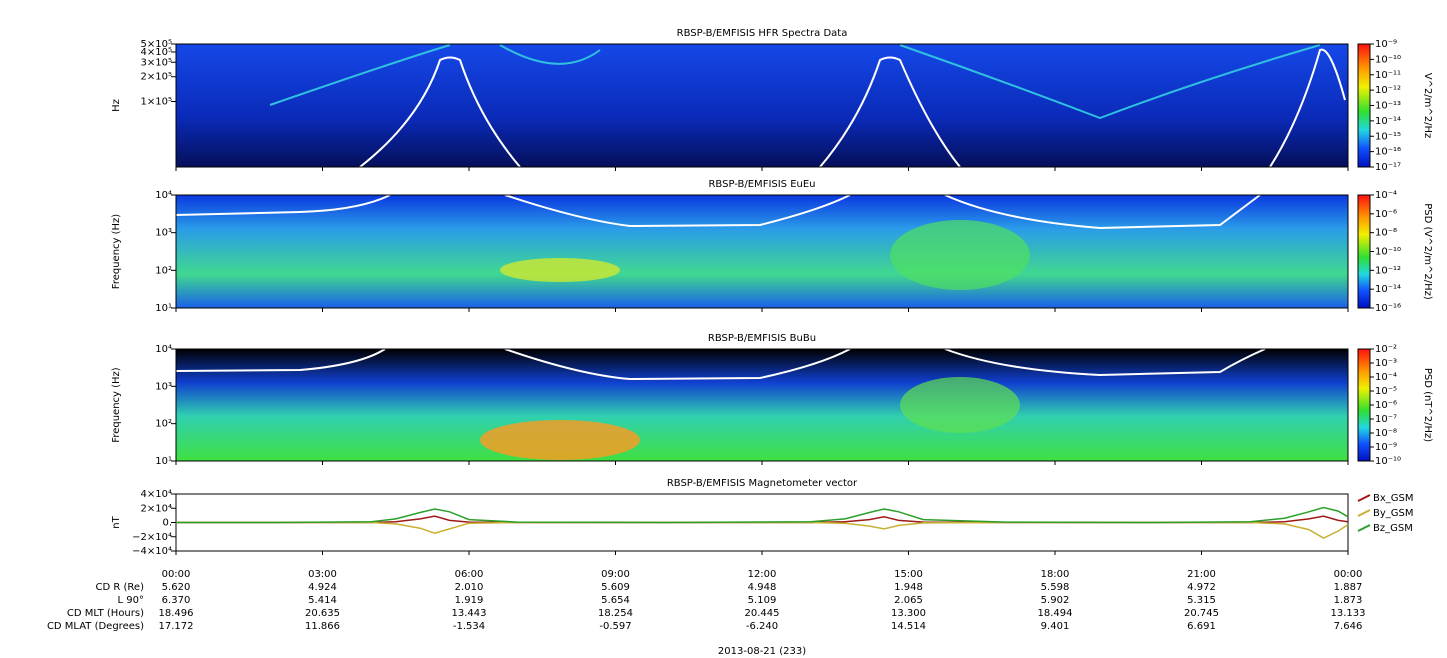  What do you see at coordinates (908, 587) in the screenshot?
I see `ephemeris-value: 1.948` at bounding box center [908, 587].